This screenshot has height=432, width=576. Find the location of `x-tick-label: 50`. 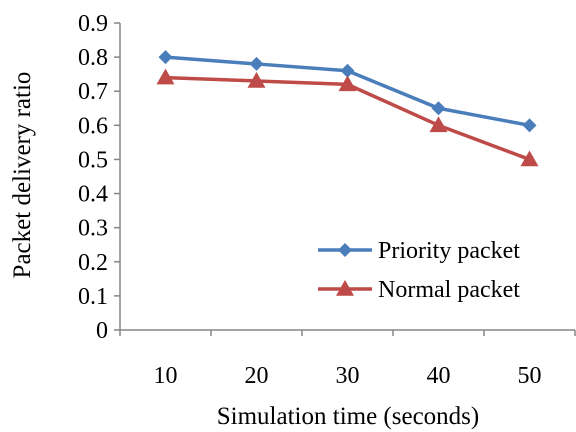

x-tick-label: 50 is located at coordinates (530, 376).